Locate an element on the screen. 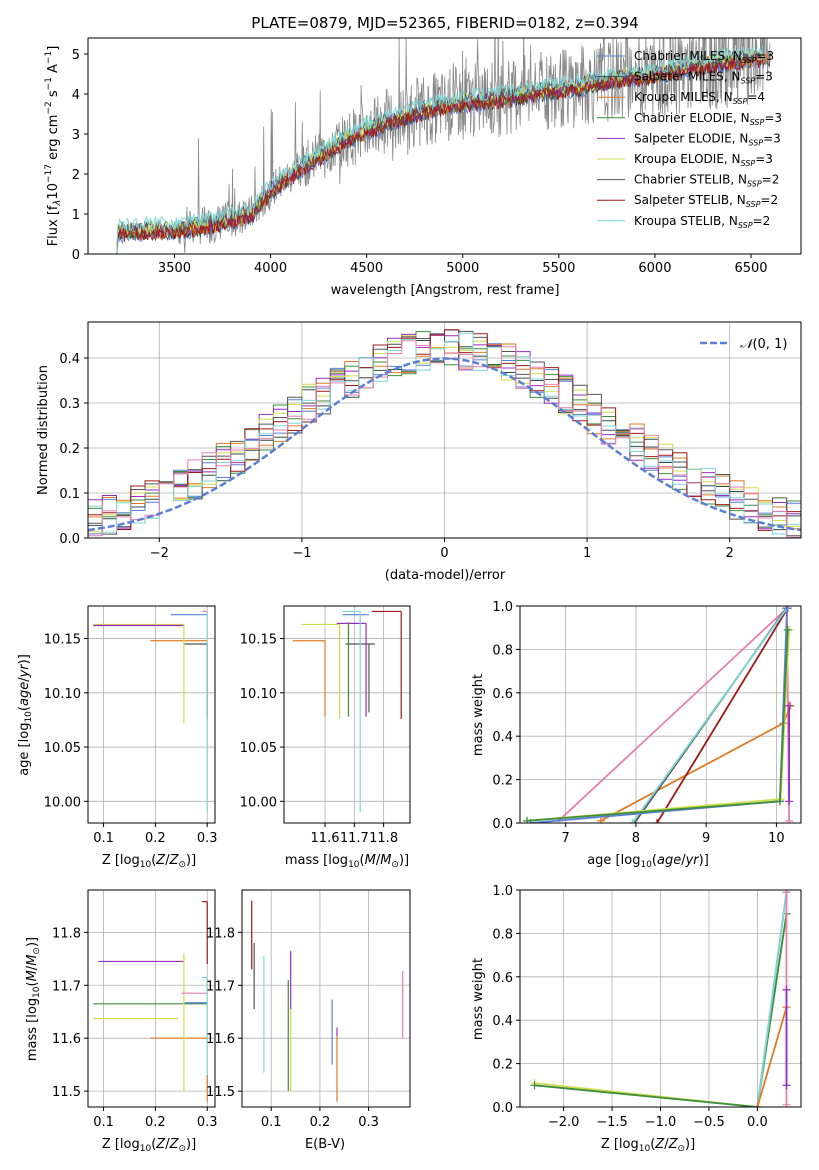 This screenshot has width=819, height=1170. residuals-ytick-label: 0.1 is located at coordinates (69, 494).